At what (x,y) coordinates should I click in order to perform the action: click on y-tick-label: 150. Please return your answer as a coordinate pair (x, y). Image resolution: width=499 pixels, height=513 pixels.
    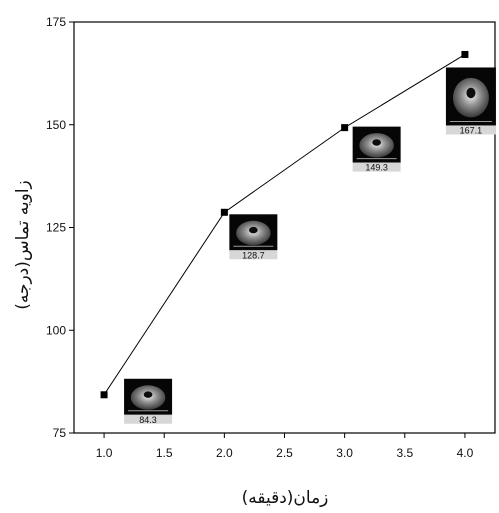
    Looking at the image, I should click on (56, 125).